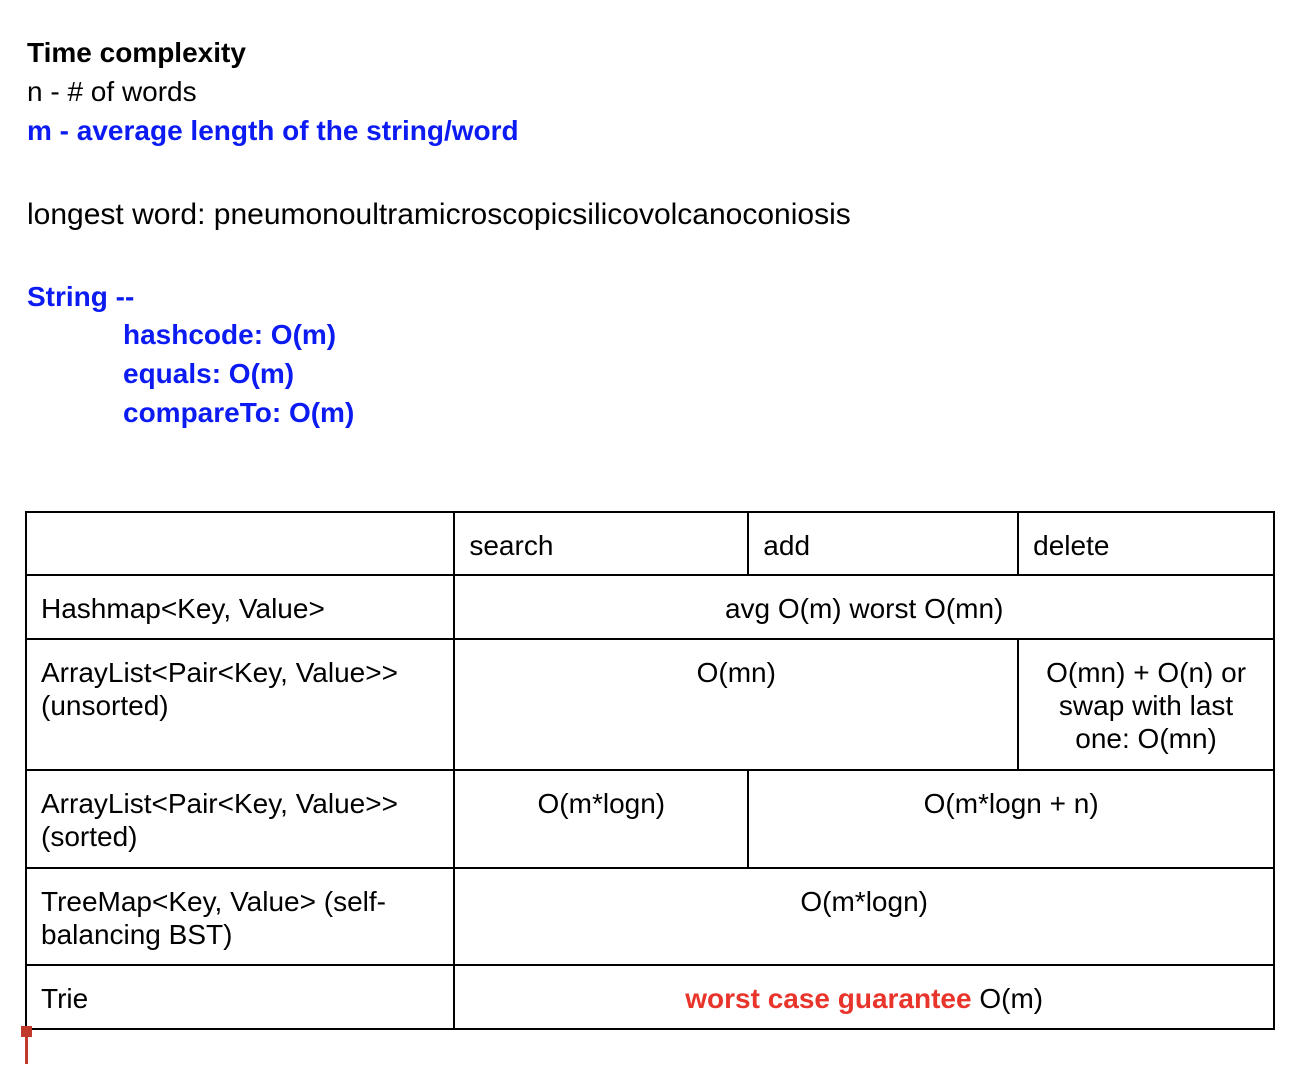 Image resolution: width=1310 pixels, height=1070 pixels. What do you see at coordinates (736, 704) in the screenshot?
I see `unsorted-search-add-complexity: O(mn)` at bounding box center [736, 704].